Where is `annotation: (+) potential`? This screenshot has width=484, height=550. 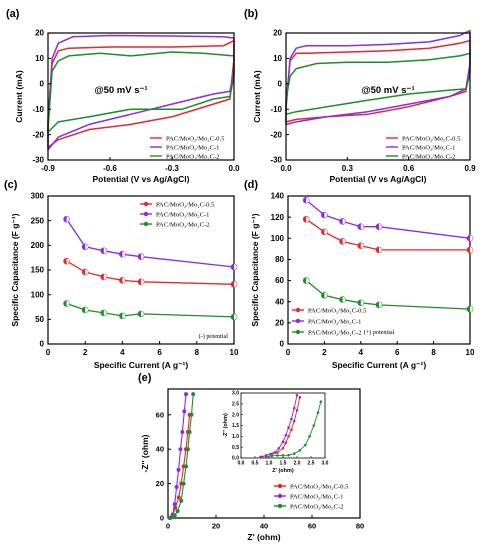
annotation: (+) potential is located at coordinates (379, 332).